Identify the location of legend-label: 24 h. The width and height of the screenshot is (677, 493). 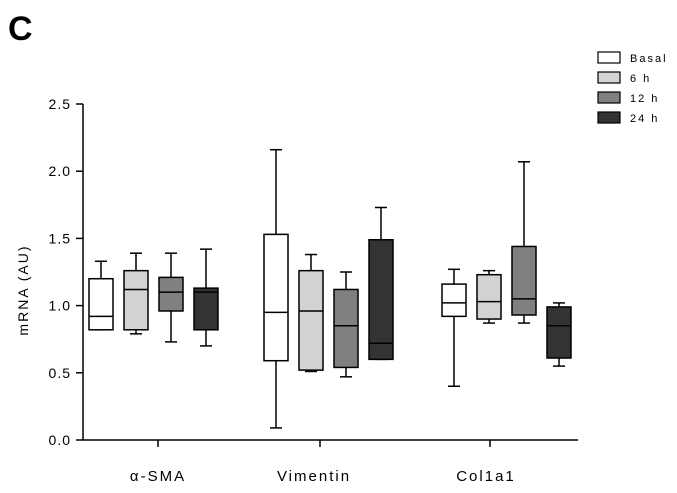
(644, 119).